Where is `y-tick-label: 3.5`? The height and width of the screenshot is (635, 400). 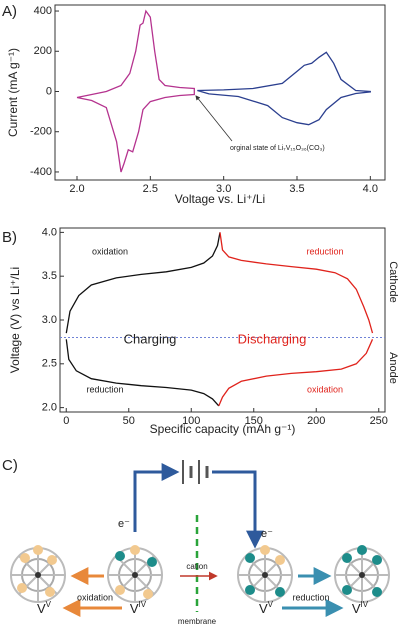 y-tick-label: 3.5 is located at coordinates (49, 276).